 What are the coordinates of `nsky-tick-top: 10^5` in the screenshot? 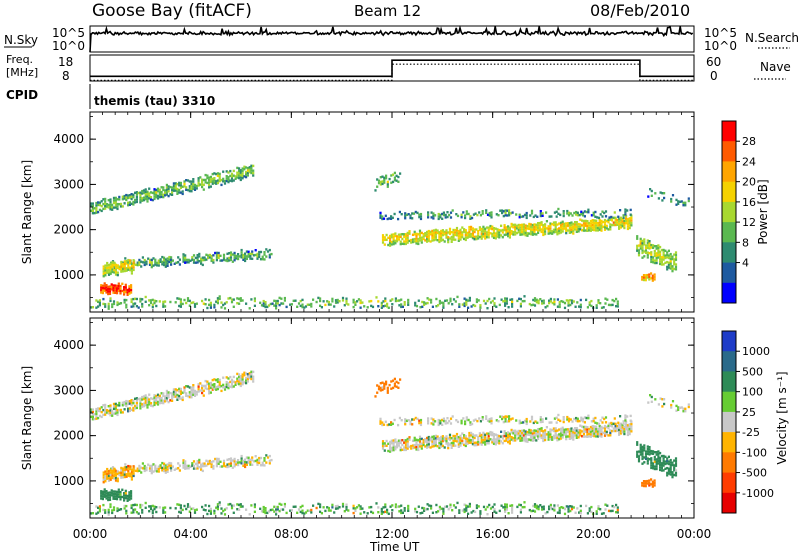 It's located at (68, 33).